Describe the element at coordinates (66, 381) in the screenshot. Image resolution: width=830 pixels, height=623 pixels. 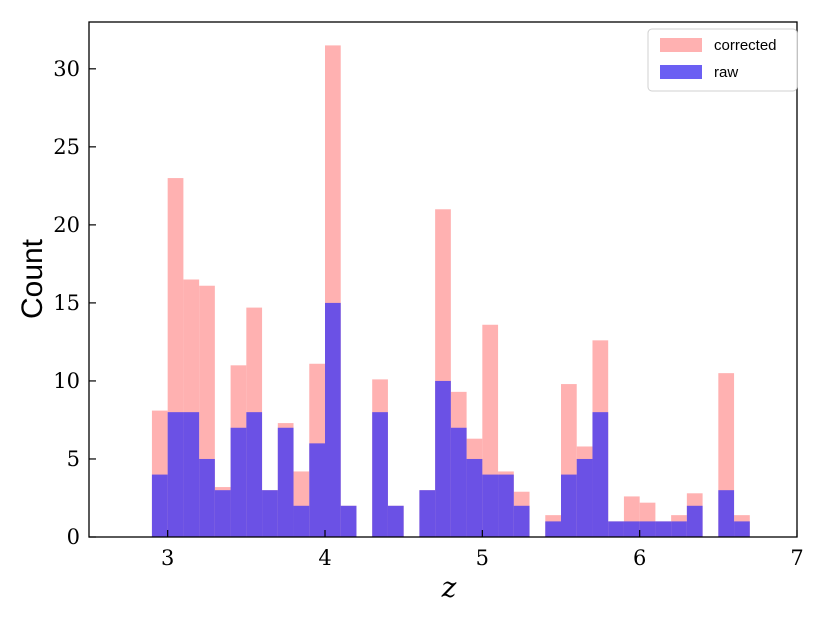
I see `y-tick-label: 10` at that location.